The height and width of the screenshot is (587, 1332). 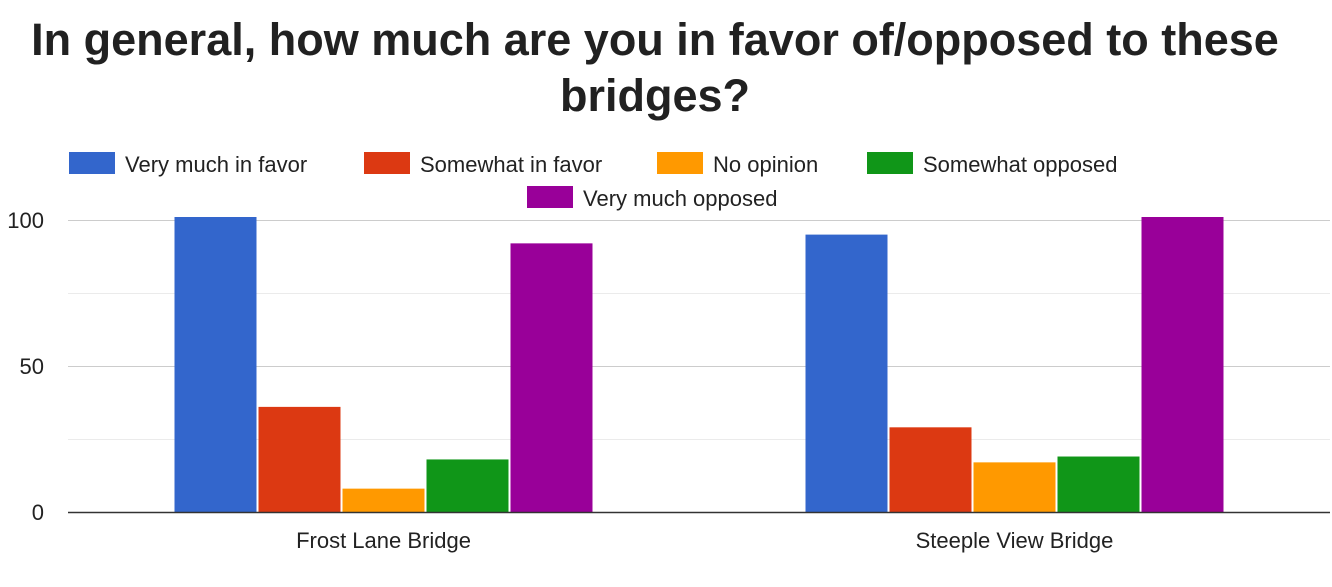 I want to click on legend-swatch-somewhat-opposed, so click(x=890, y=163).